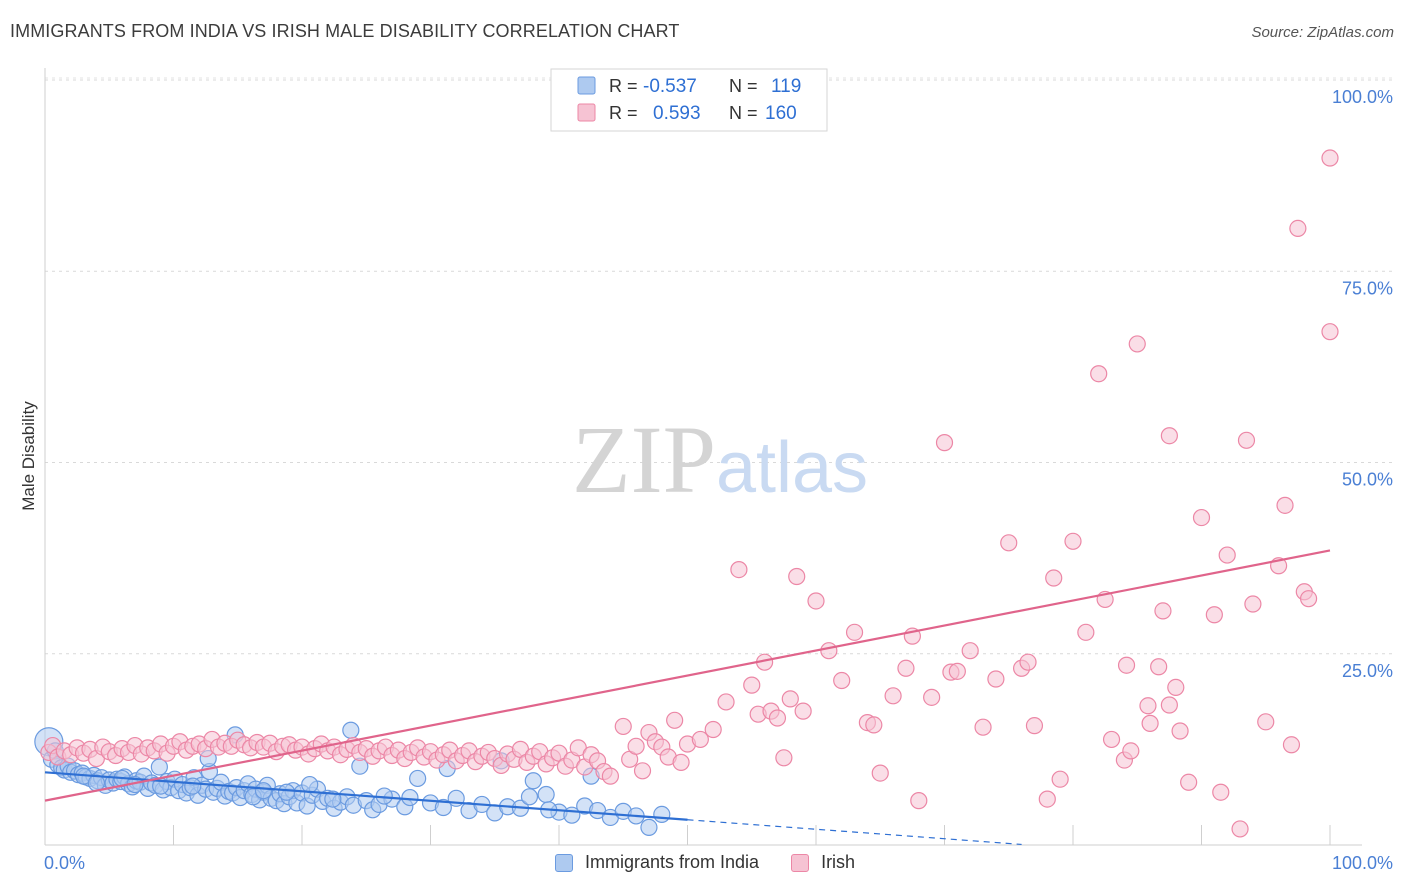 The height and width of the screenshot is (892, 1406). What do you see at coordinates (1362, 97) in the screenshot?
I see `y-tick-label-100: 100.0%` at bounding box center [1362, 97].